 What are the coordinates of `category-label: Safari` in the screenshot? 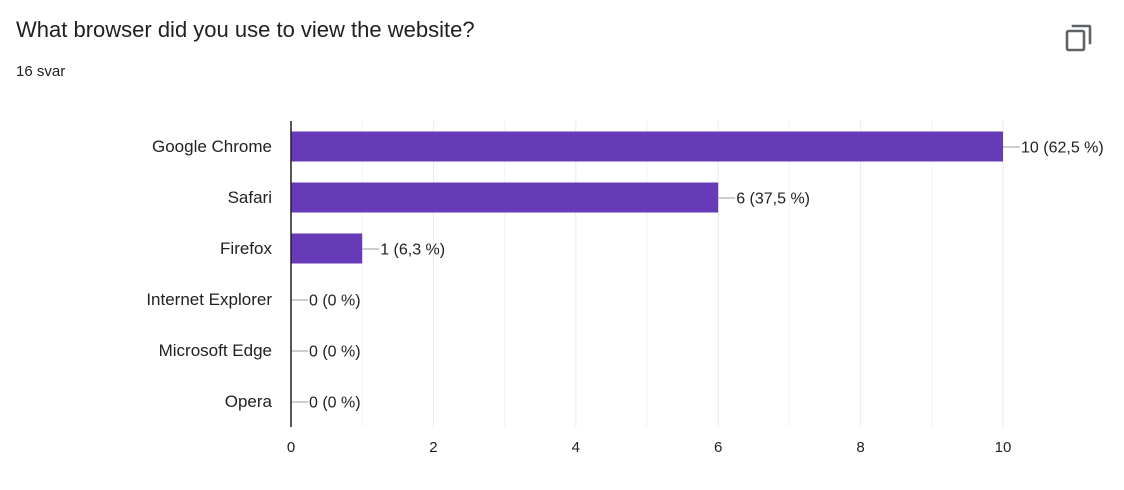 It's located at (250, 197).